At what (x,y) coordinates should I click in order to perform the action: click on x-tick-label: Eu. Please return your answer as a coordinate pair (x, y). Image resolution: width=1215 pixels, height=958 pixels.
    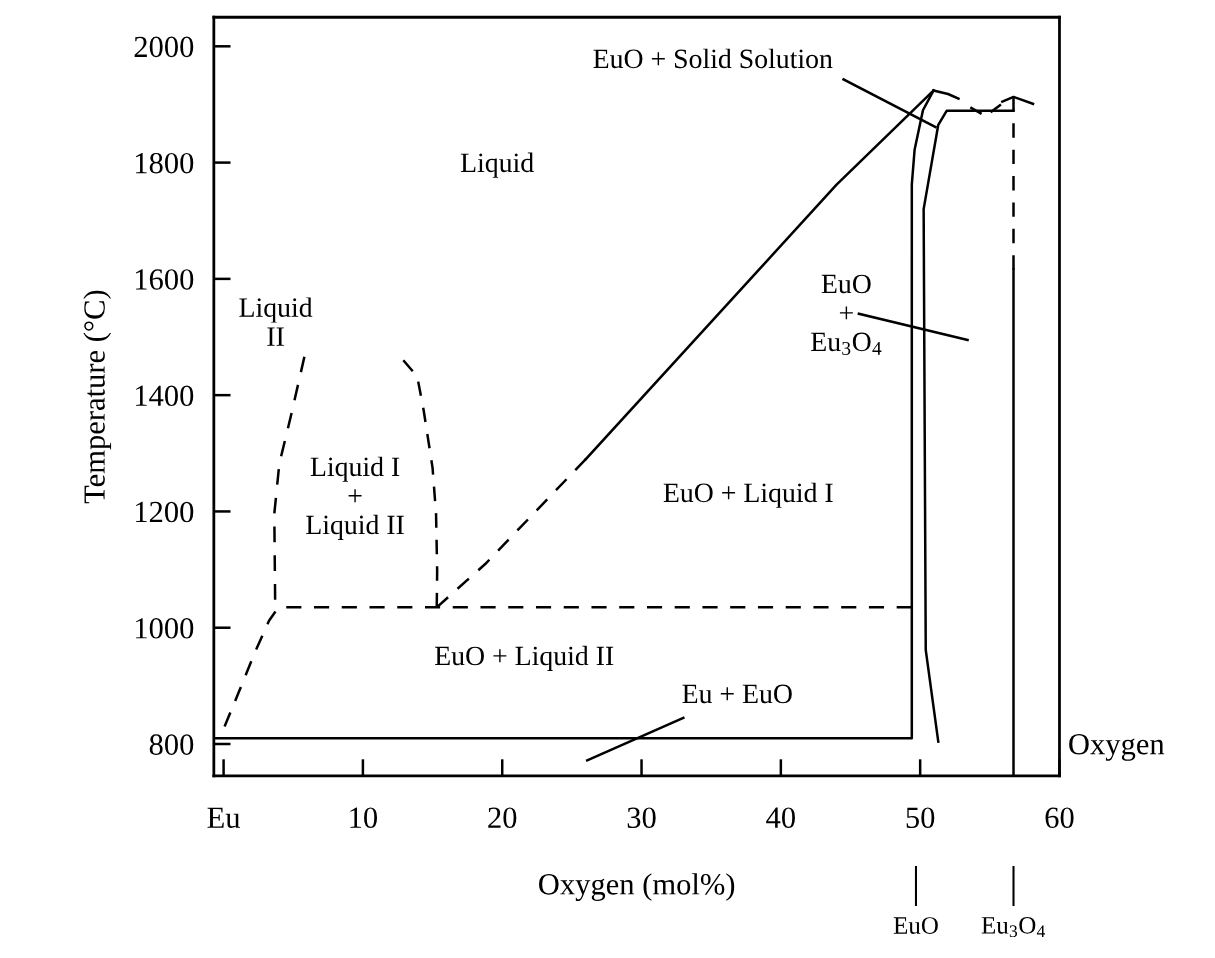
    Looking at the image, I should click on (224, 818).